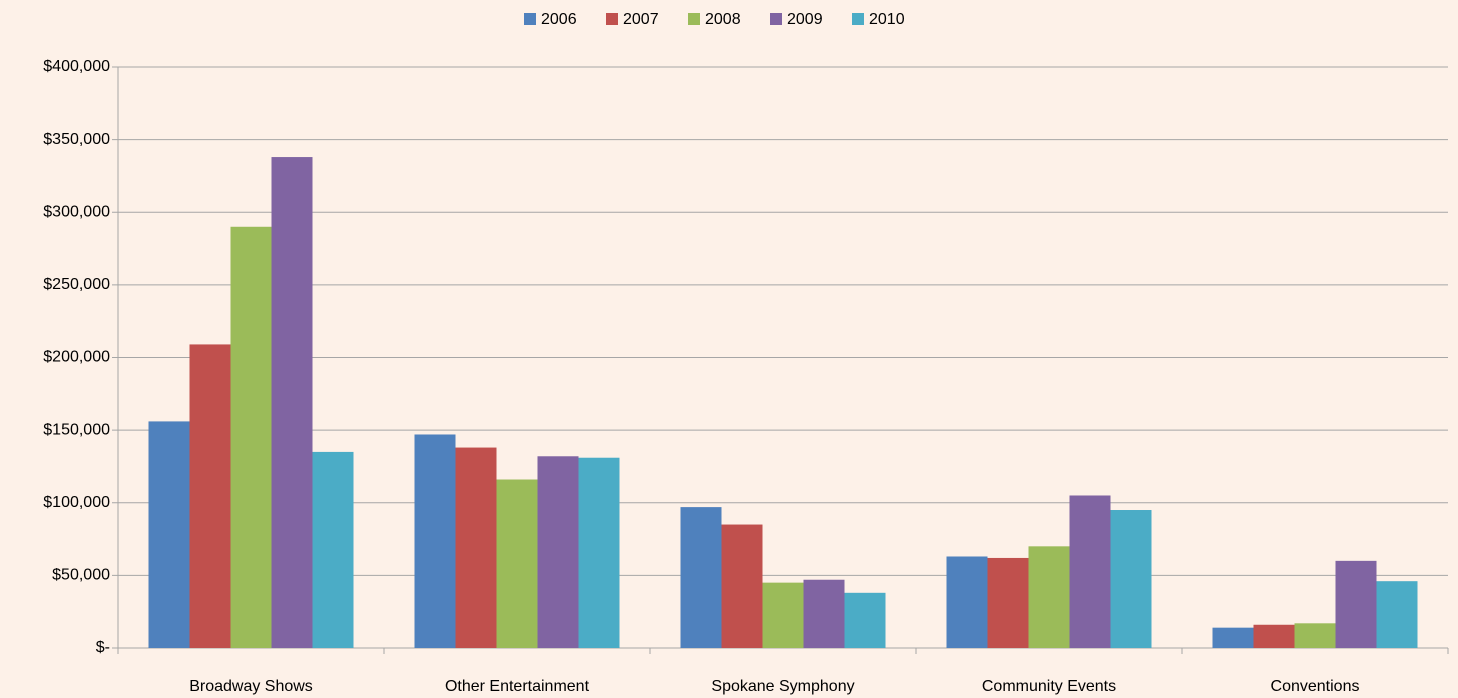 This screenshot has height=698, width=1458. Describe the element at coordinates (559, 19) in the screenshot. I see `legend-label: 2006` at that location.